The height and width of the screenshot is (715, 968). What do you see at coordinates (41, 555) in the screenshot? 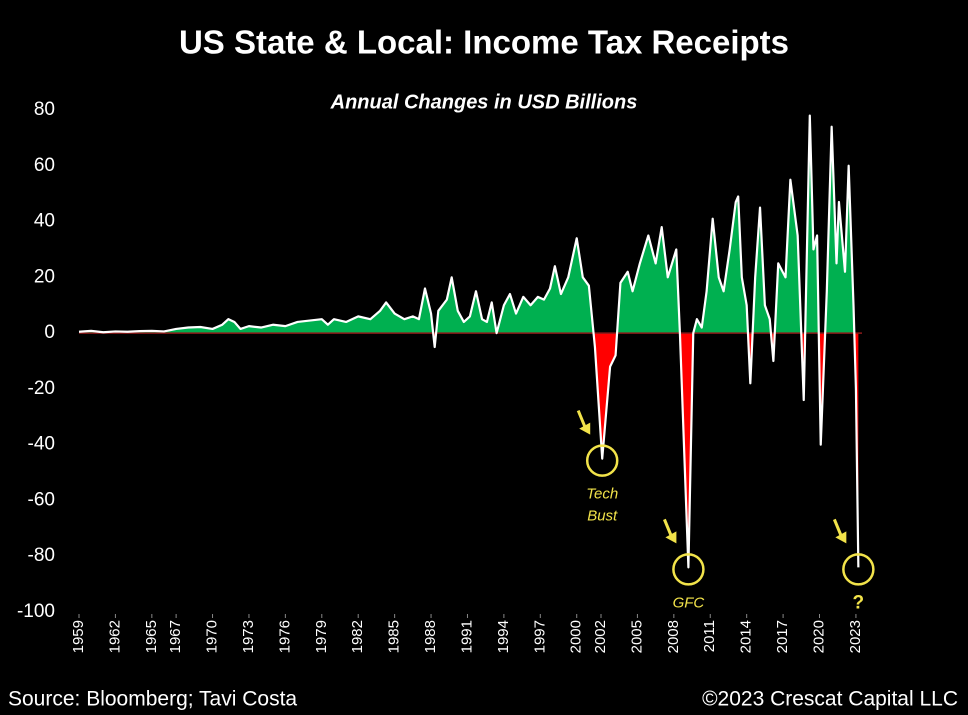
I see `y-tick-label: -80` at bounding box center [41, 555].